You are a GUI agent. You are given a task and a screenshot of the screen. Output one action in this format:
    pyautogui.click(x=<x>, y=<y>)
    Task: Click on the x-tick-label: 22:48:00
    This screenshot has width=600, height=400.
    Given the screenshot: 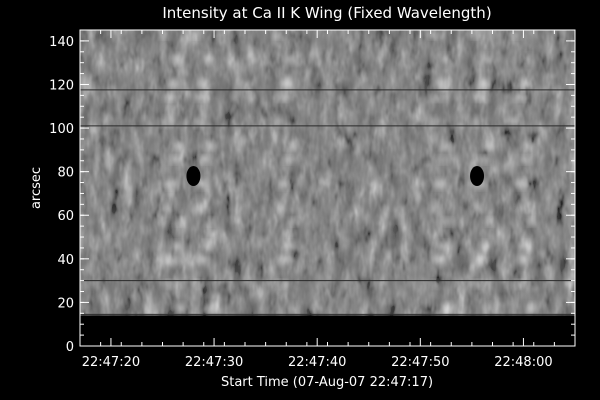 What is the action you would take?
    pyautogui.click(x=523, y=362)
    